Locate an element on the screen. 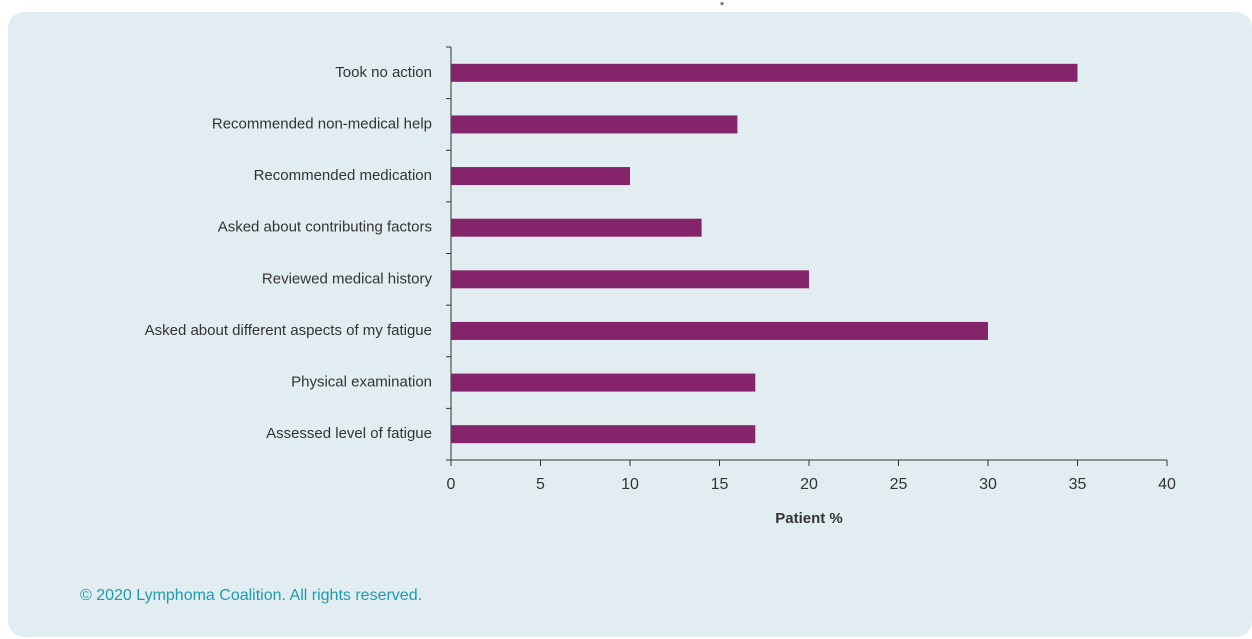 Image resolution: width=1252 pixels, height=639 pixels. x-tick-label: 40 is located at coordinates (1167, 484).